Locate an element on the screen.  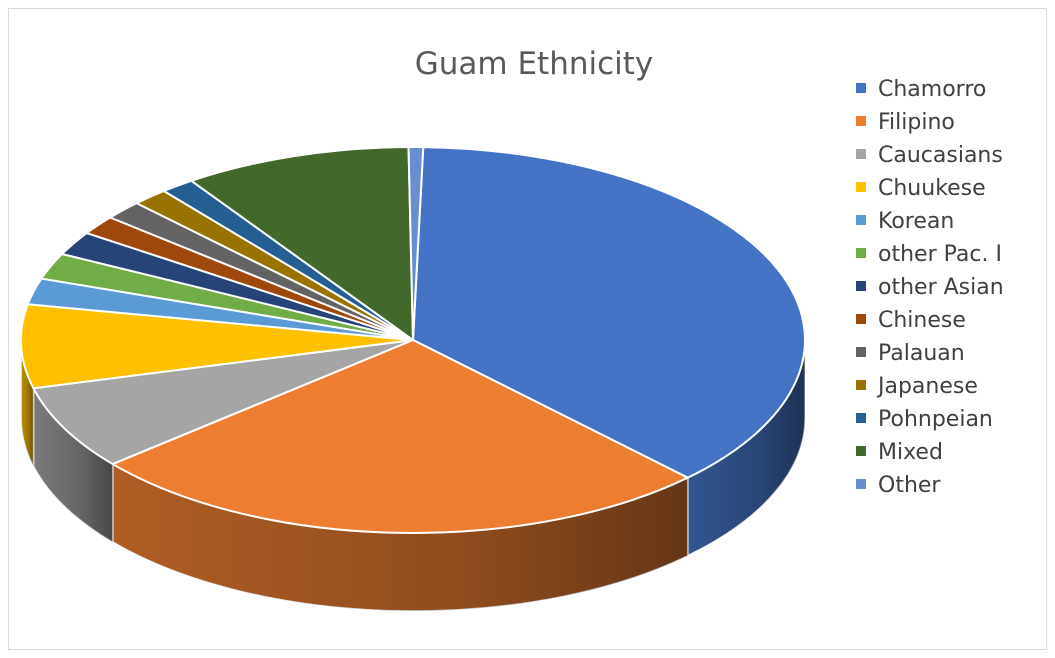
slice-other is located at coordinates (416, 243).